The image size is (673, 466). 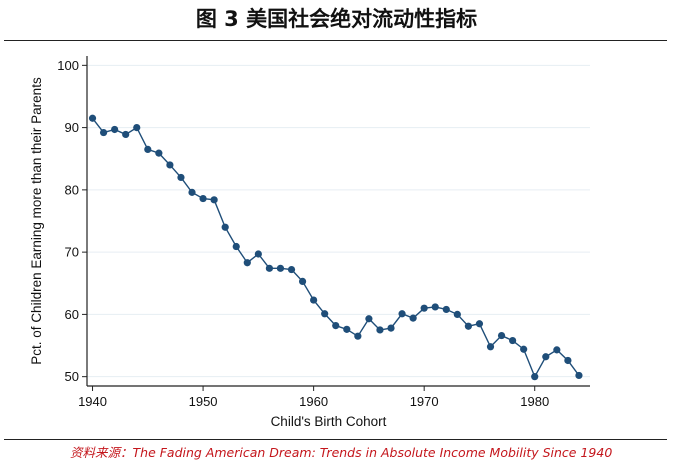 What do you see at coordinates (92, 401) in the screenshot?
I see `x-tick-label: 1940` at bounding box center [92, 401].